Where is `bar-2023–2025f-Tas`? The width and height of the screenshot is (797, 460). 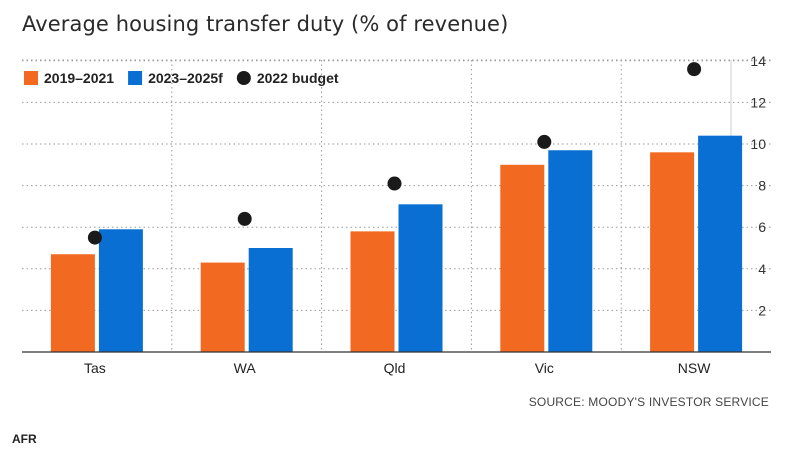 bar-2023–2025f-Tas is located at coordinates (120, 290).